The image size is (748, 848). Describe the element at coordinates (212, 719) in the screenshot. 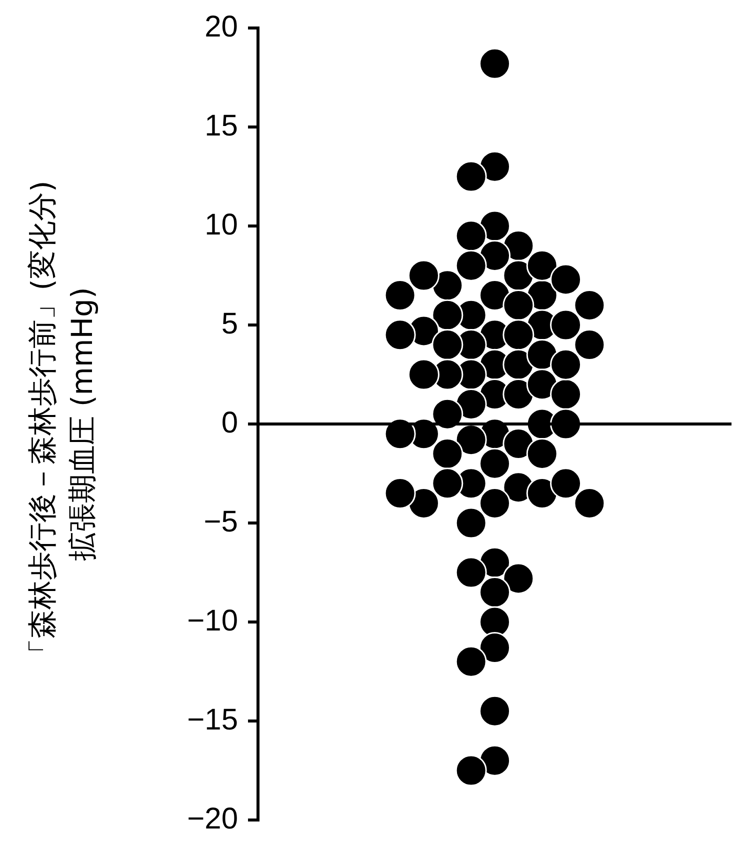

I see `y-tick-label: −15` at that location.